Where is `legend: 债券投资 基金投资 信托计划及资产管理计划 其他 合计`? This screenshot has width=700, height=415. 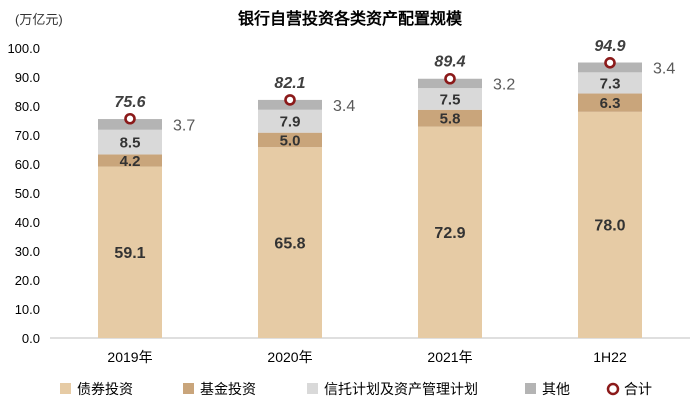 legend: 债券投资 基金投资 信托计划及资产管理计划 其他 合计 is located at coordinates (356, 389).